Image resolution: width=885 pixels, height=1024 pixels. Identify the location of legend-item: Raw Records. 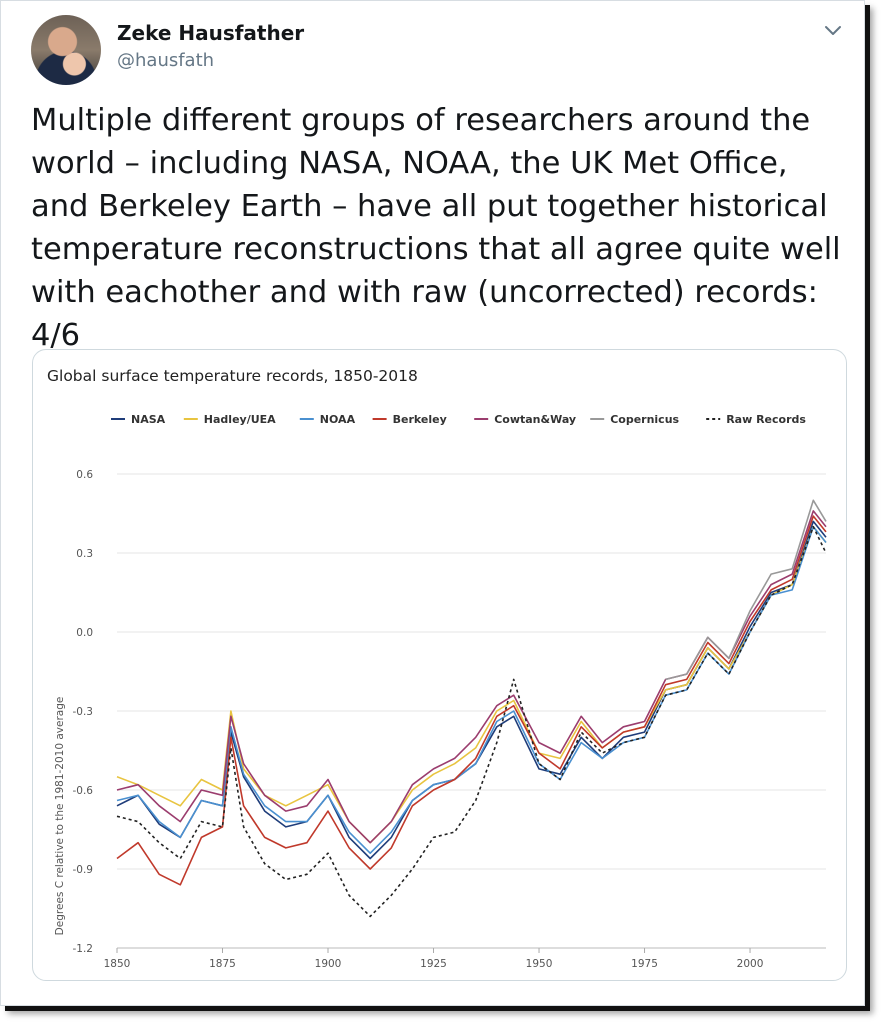
(756, 419).